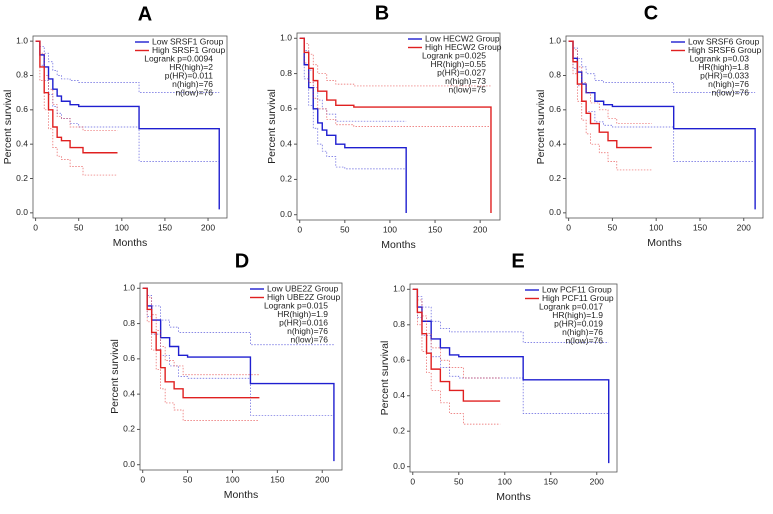  I want to click on annotation: Logrank p=0.015, so click(296, 305).